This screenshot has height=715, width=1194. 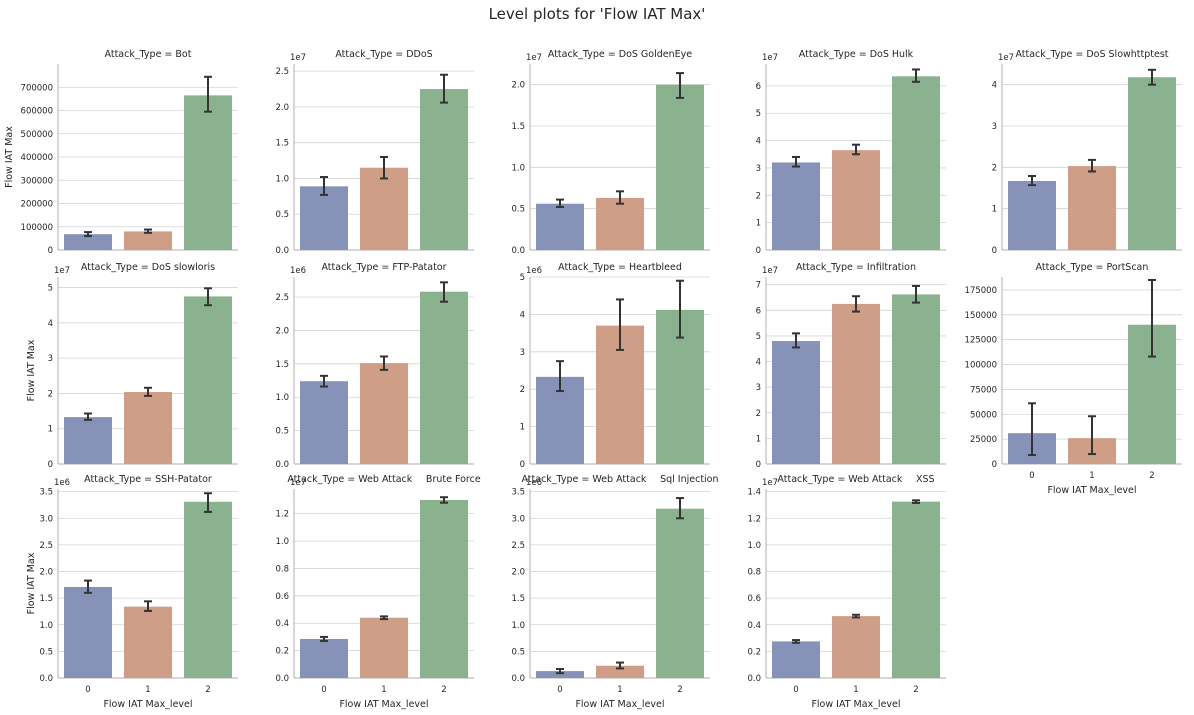 What do you see at coordinates (758, 414) in the screenshot?
I see `y-tick-label: 2` at bounding box center [758, 414].